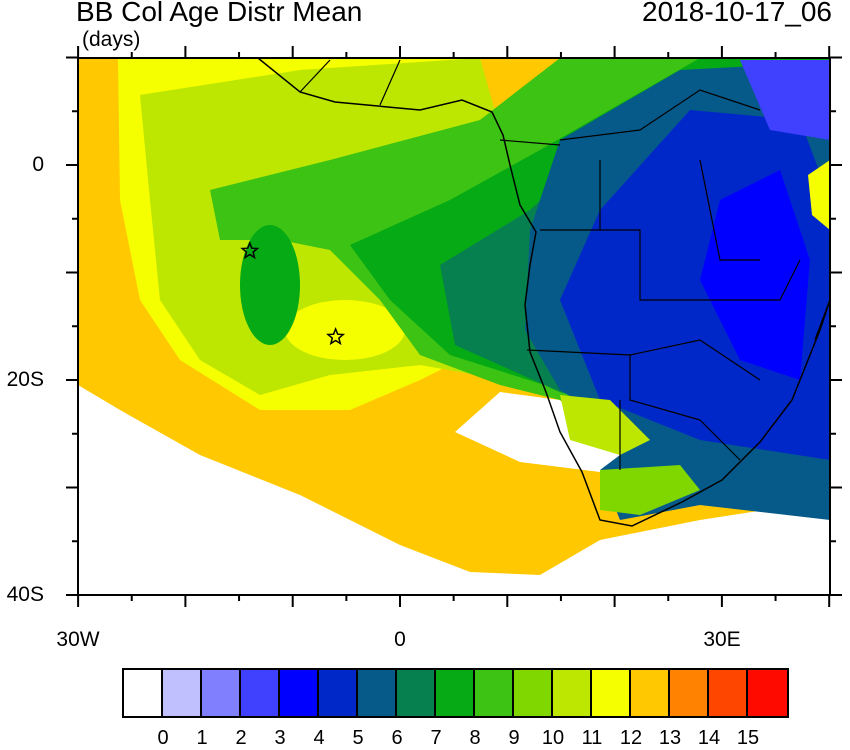 The width and height of the screenshot is (850, 750). I want to click on colorbar-label: 0, so click(163, 738).